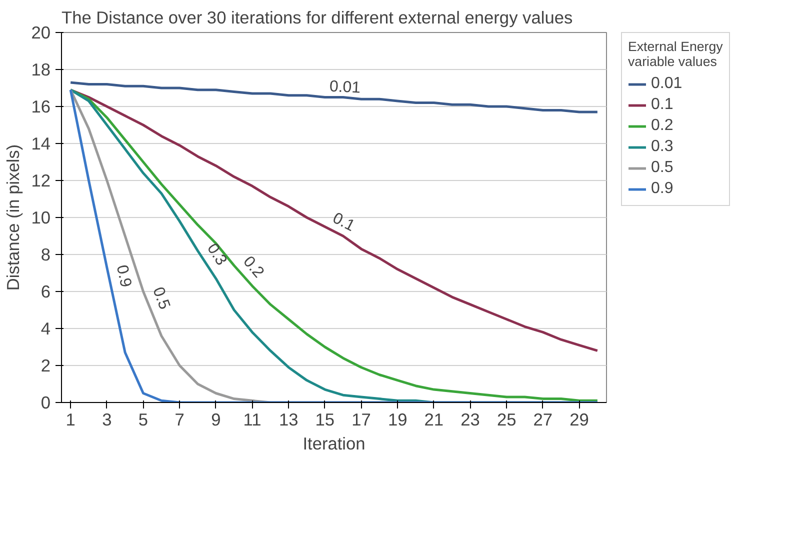 The width and height of the screenshot is (798, 535). Describe the element at coordinates (325, 420) in the screenshot. I see `x-tick-label: 15` at that location.